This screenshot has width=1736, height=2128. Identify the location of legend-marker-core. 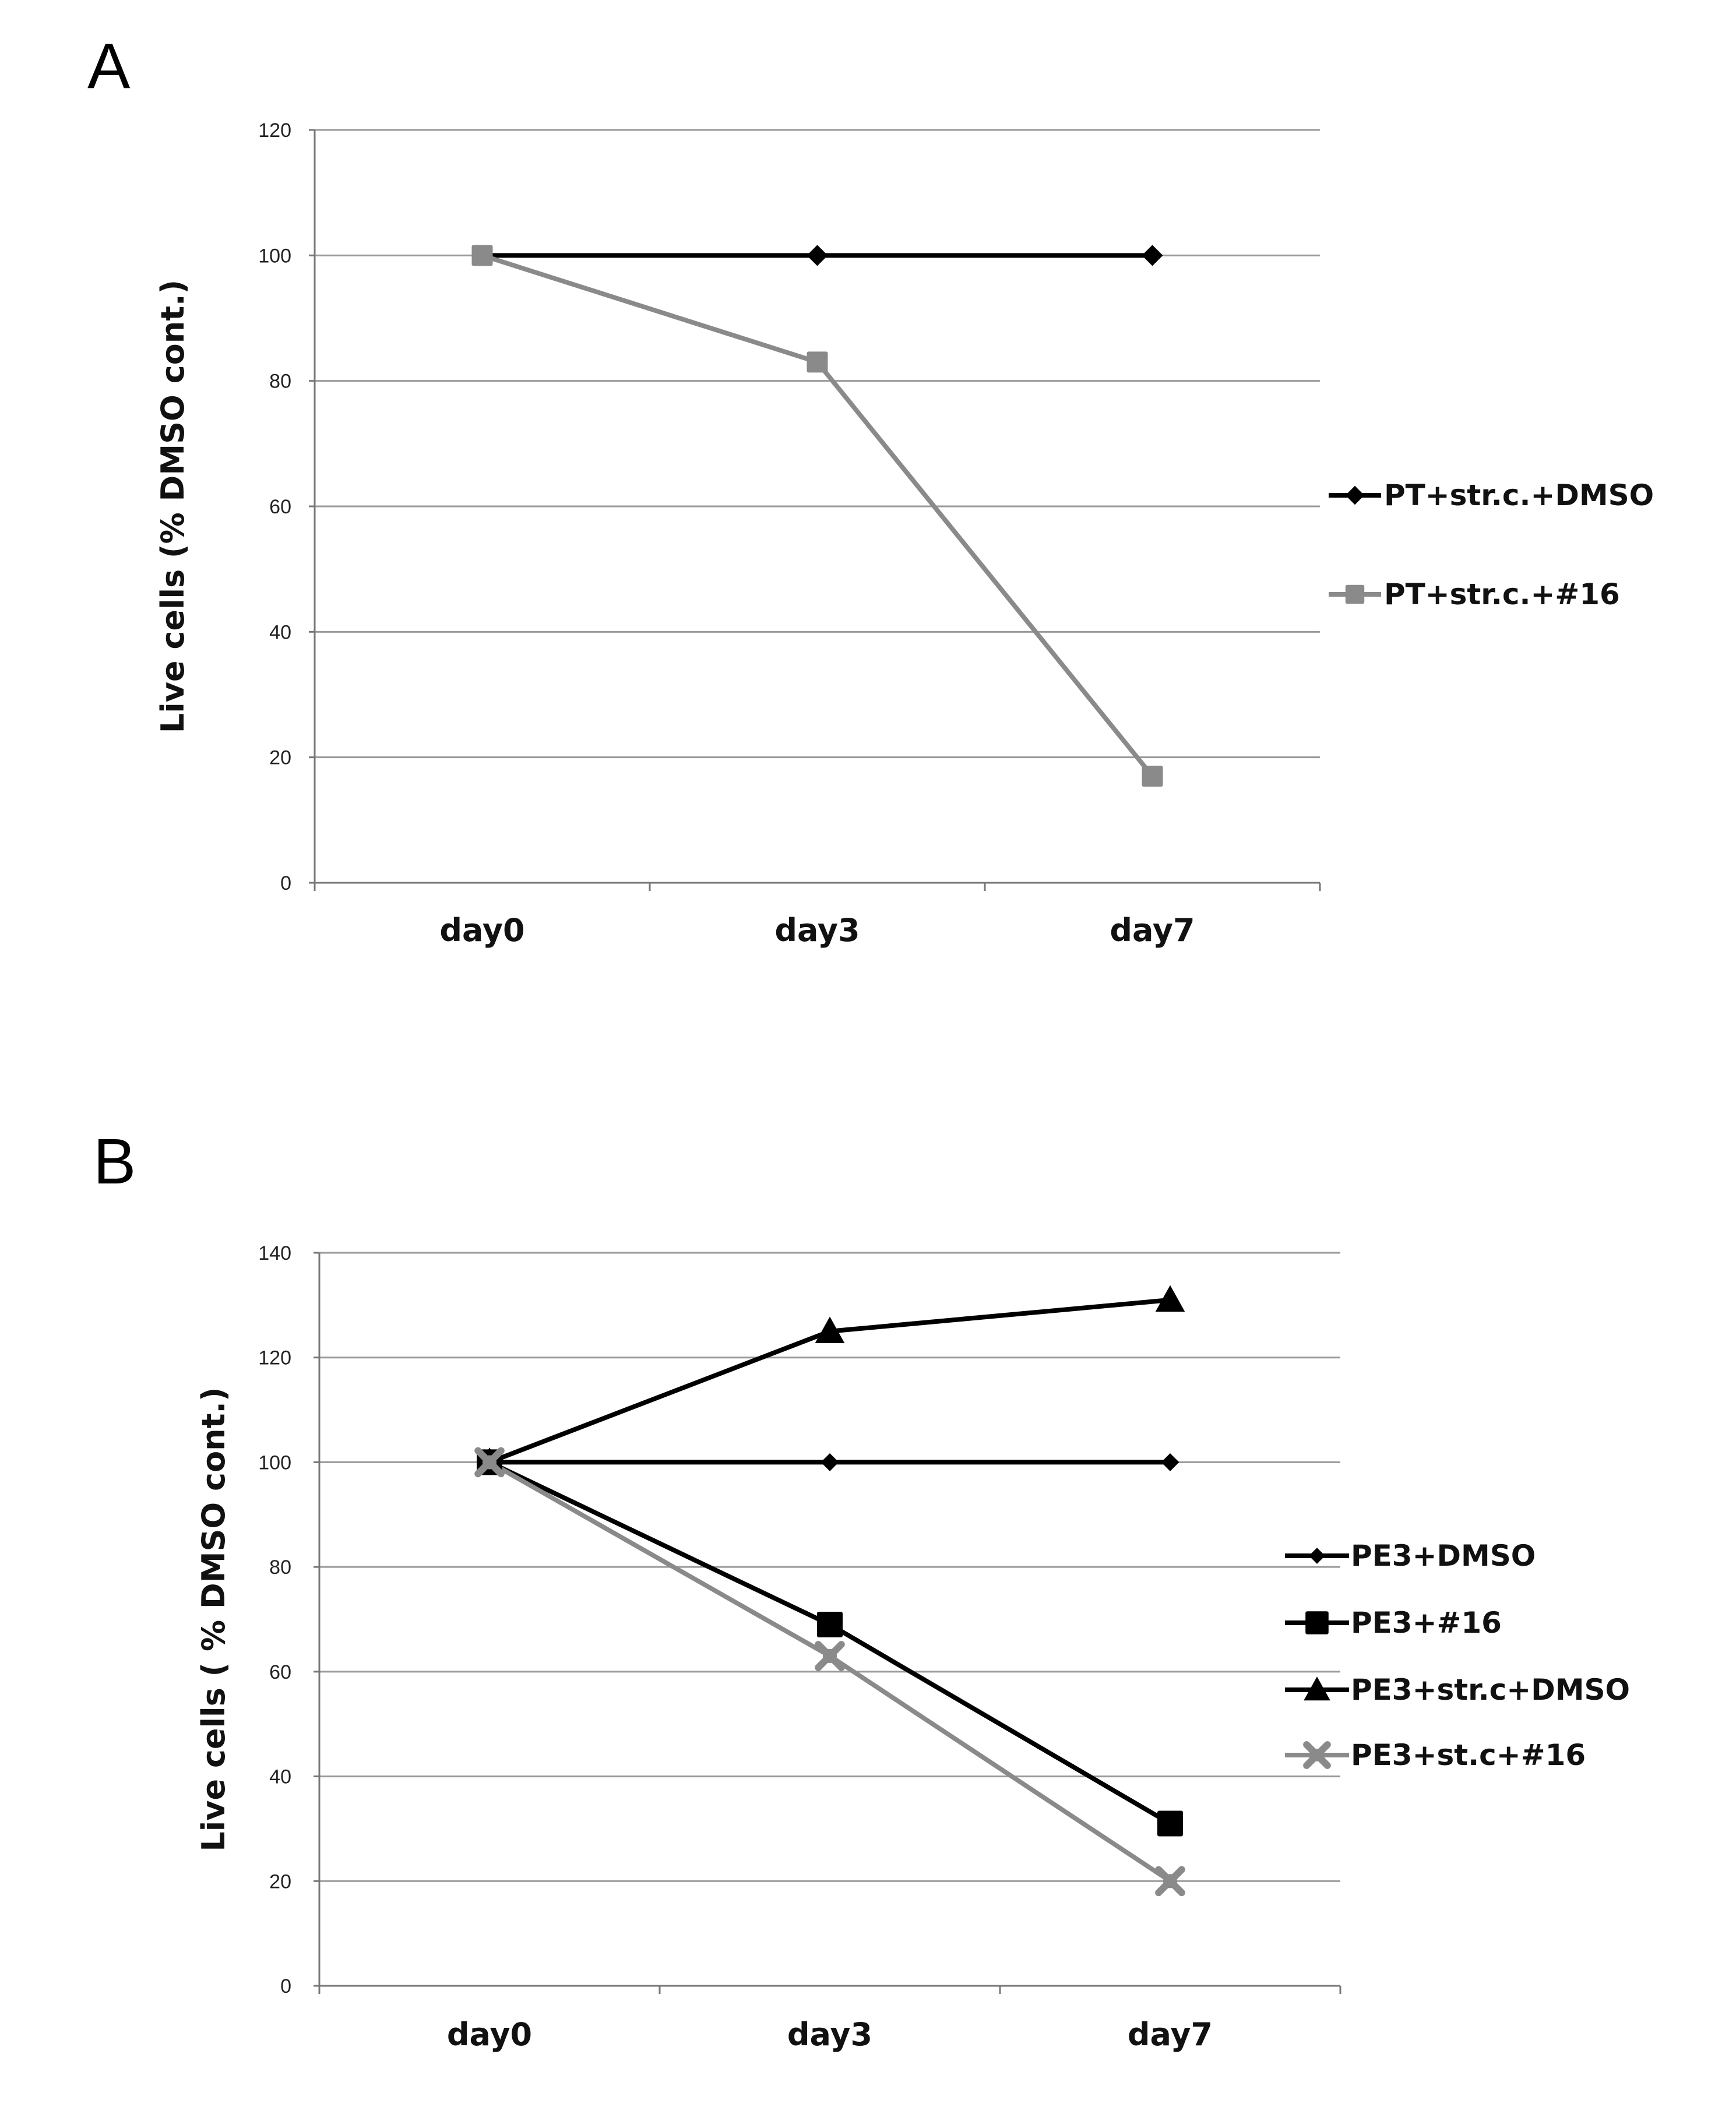
(1317, 1755).